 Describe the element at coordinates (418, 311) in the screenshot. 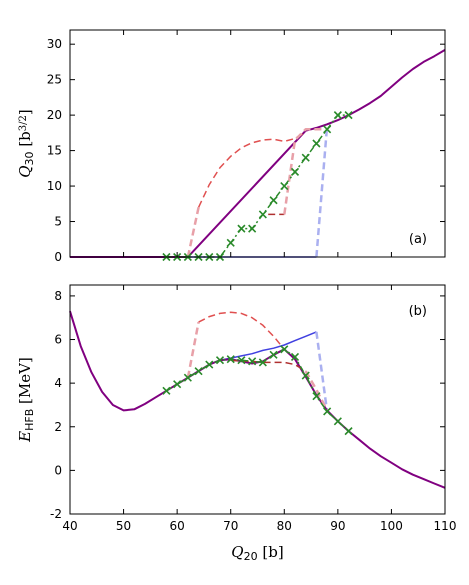

I see `panel-label: (b)` at that location.